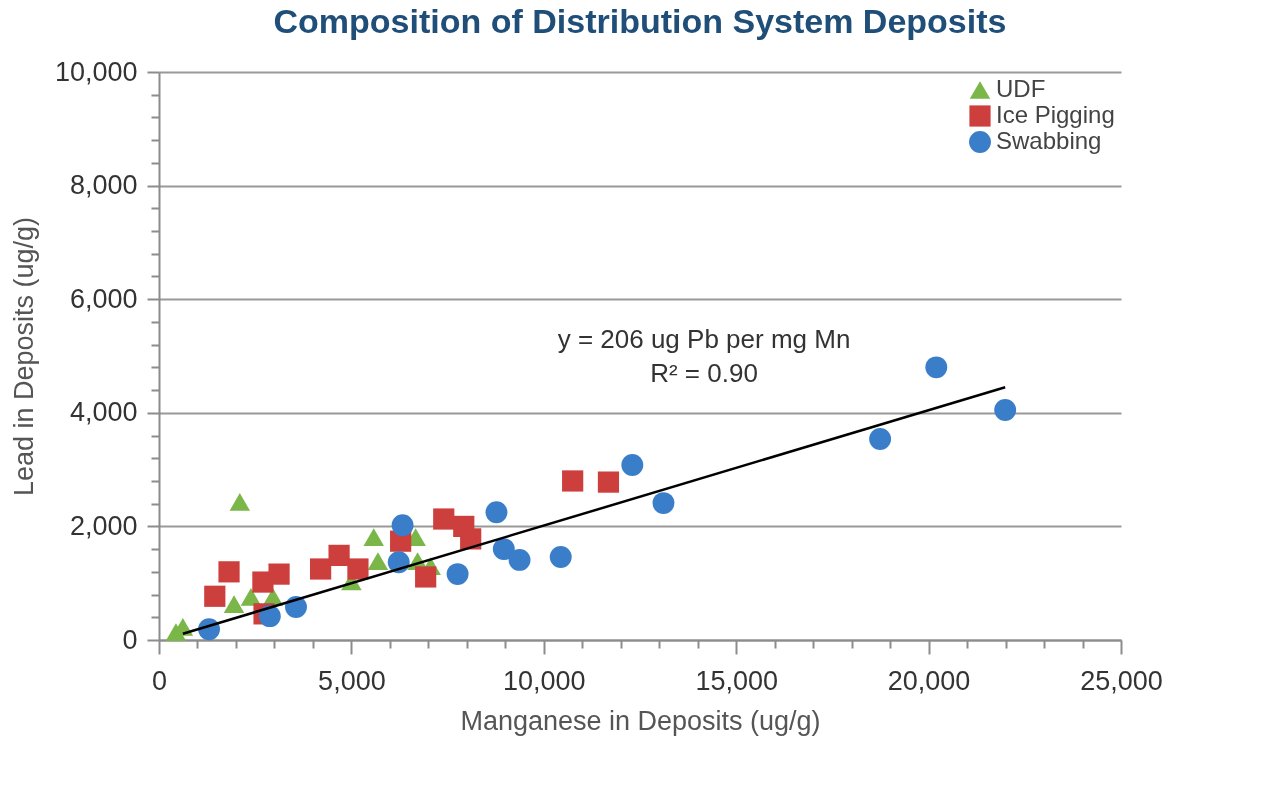 Image resolution: width=1286 pixels, height=799 pixels. Describe the element at coordinates (159, 680) in the screenshot. I see `x-tick-label: 0` at that location.